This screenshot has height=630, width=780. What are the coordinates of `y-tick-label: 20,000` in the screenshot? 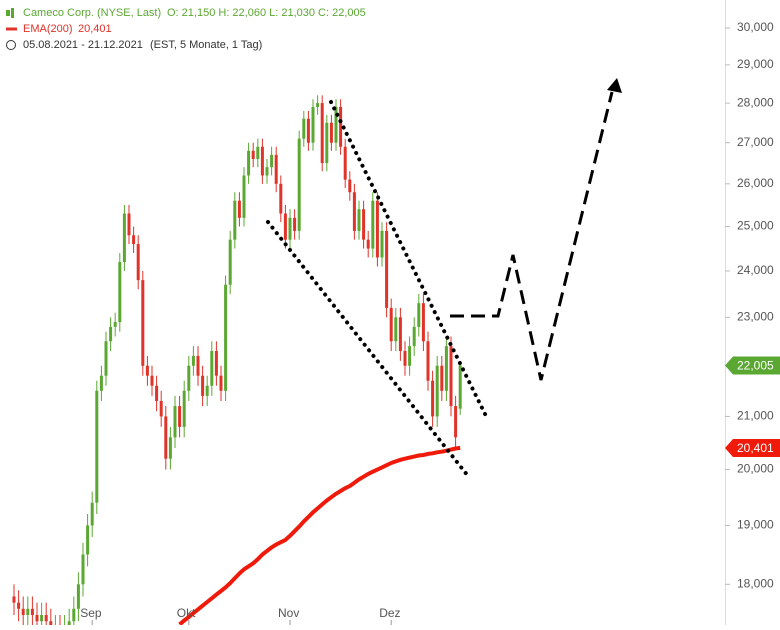 It's located at (755, 469).